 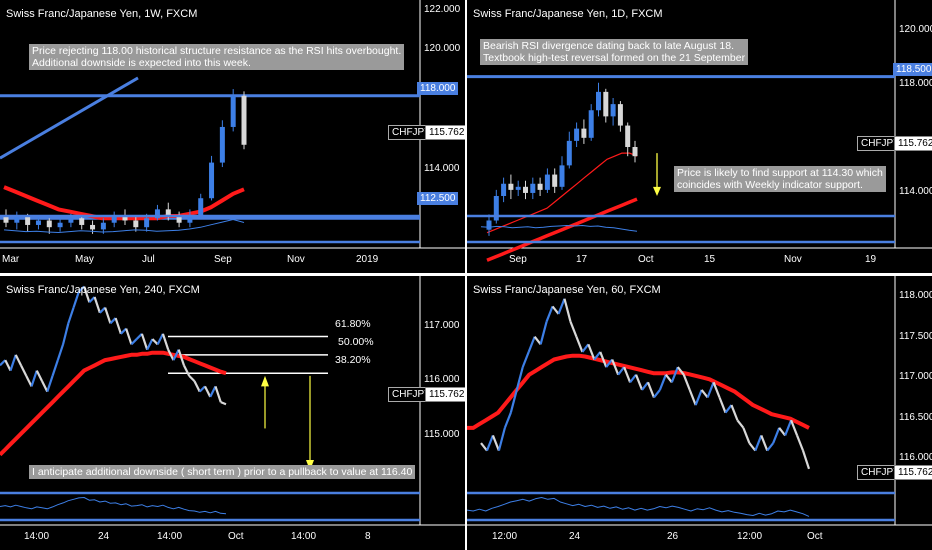 What do you see at coordinates (124, 203) in the screenshot?
I see `moving-average-line` at bounding box center [124, 203].